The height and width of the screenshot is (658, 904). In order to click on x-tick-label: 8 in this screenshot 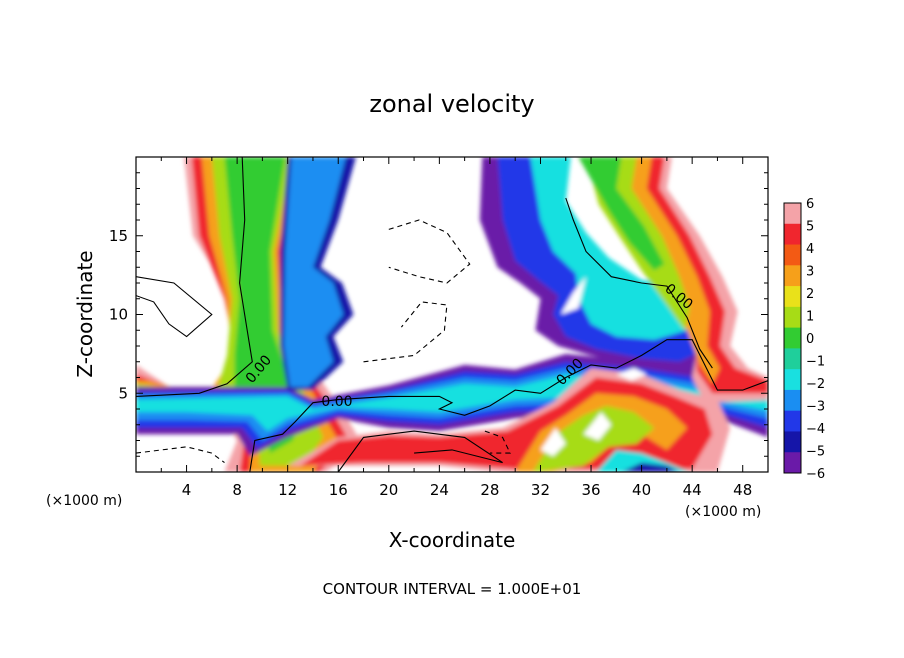, I will do `click(237, 490)`.